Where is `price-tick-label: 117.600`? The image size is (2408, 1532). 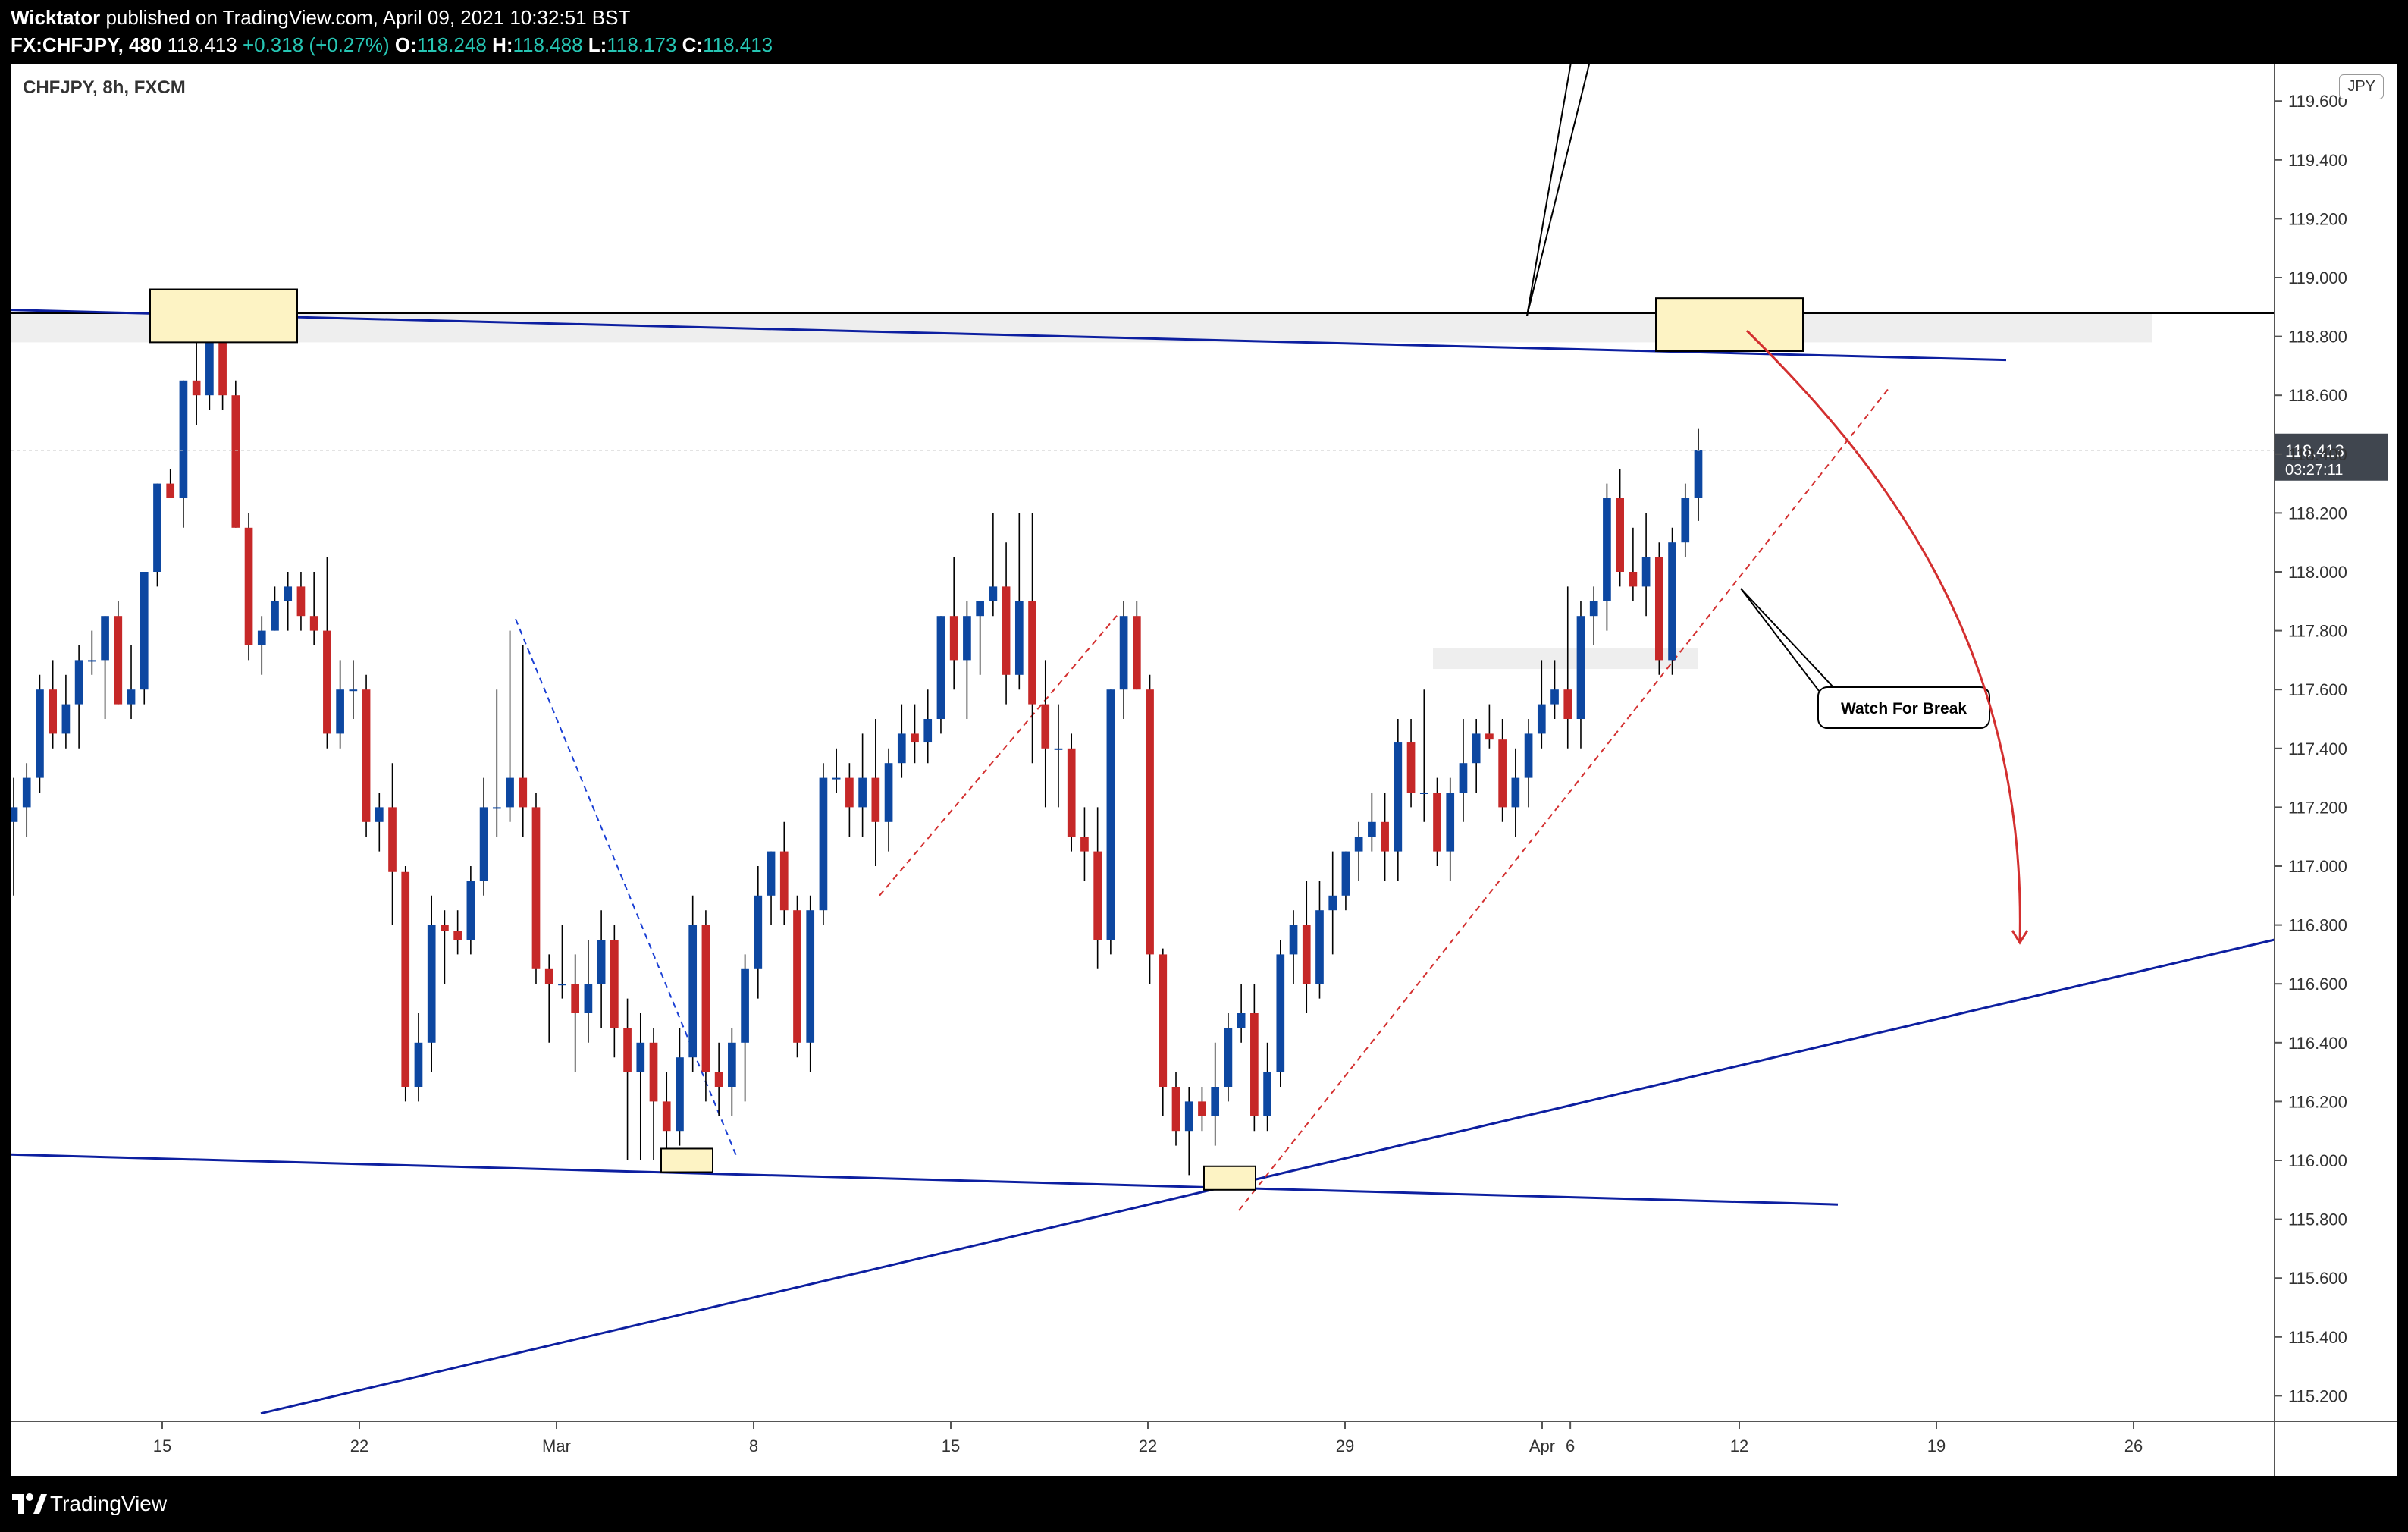
price-tick-label: 117.600 is located at coordinates (2317, 689).